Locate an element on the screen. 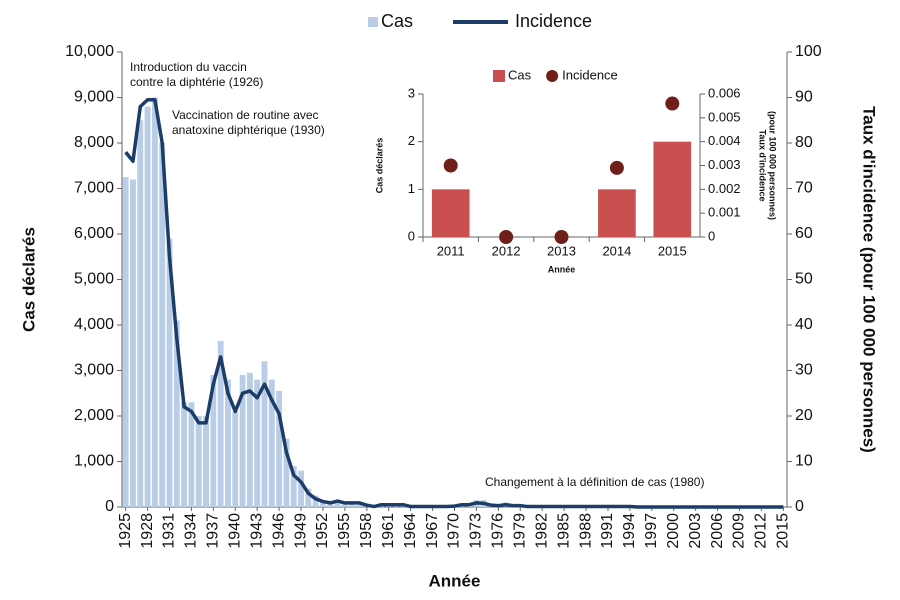 The width and height of the screenshot is (900, 600). x-tick-label: 1964 is located at coordinates (410, 531).